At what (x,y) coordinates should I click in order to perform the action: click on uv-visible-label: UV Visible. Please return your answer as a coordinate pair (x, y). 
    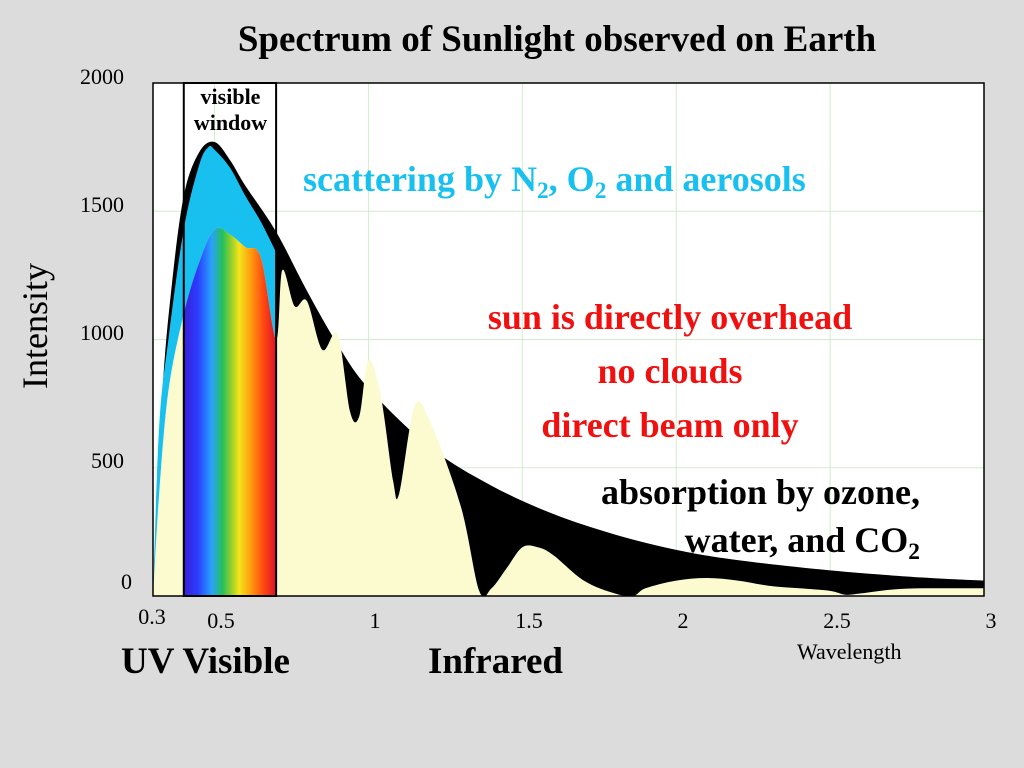
    Looking at the image, I should click on (205, 661).